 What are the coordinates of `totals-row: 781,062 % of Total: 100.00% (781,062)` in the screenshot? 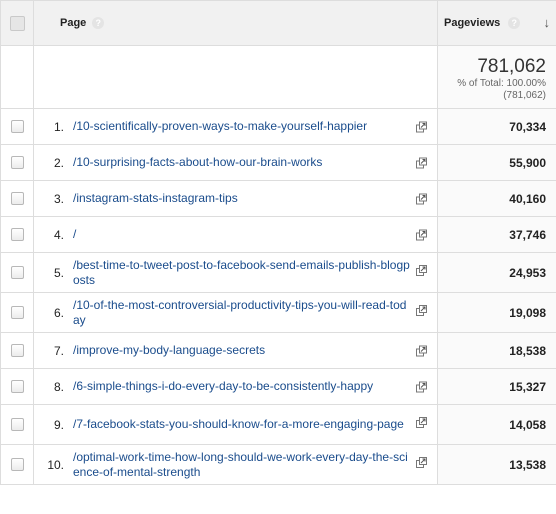 It's located at (278, 77).